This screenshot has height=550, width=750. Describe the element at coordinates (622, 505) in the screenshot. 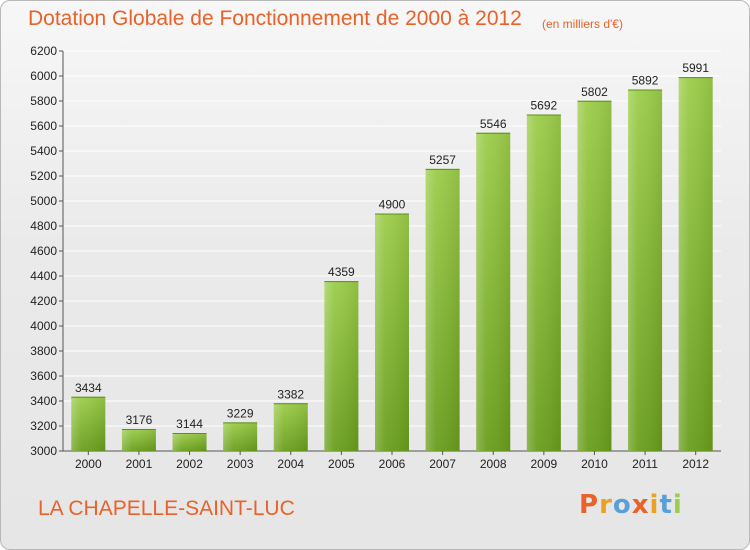

I see `logo-letter: o` at that location.